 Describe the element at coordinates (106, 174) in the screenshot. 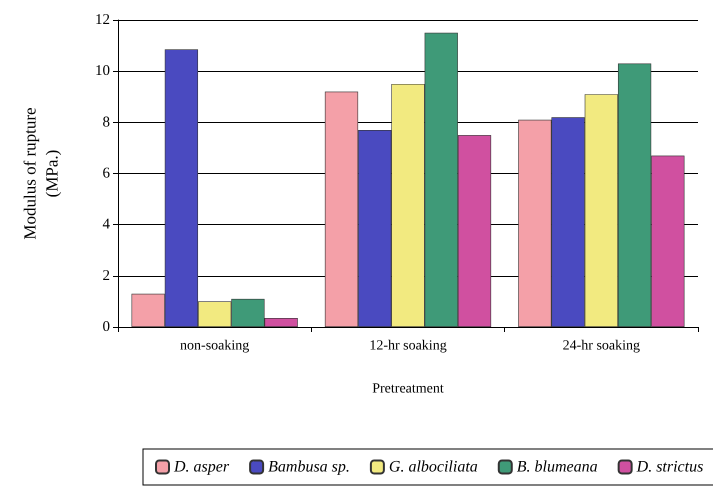

I see `y-tick-label: 6` at that location.